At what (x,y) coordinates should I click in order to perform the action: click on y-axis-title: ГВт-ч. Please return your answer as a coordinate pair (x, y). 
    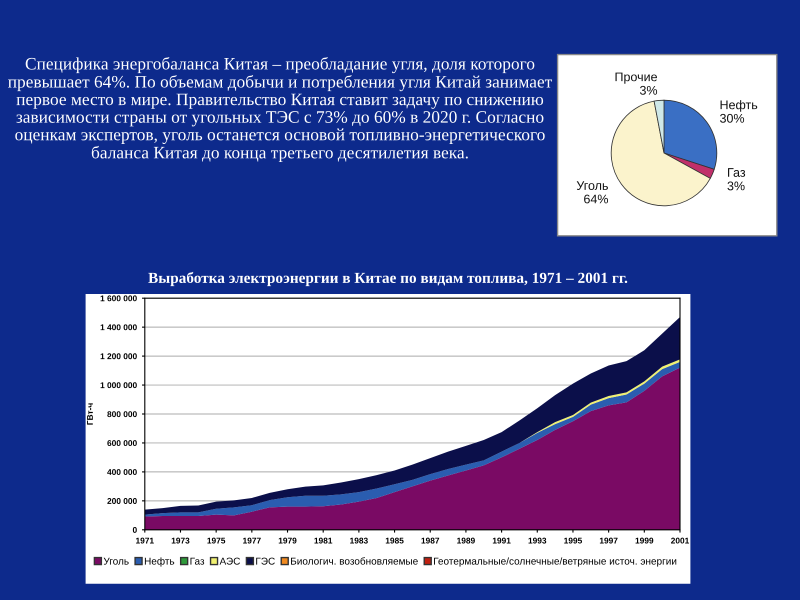
    Looking at the image, I should click on (90, 414).